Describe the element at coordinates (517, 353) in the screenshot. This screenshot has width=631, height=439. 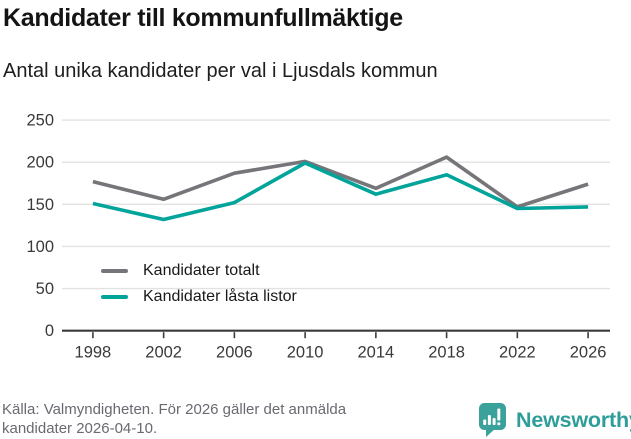
I see `x-tick-label: 2022` at that location.